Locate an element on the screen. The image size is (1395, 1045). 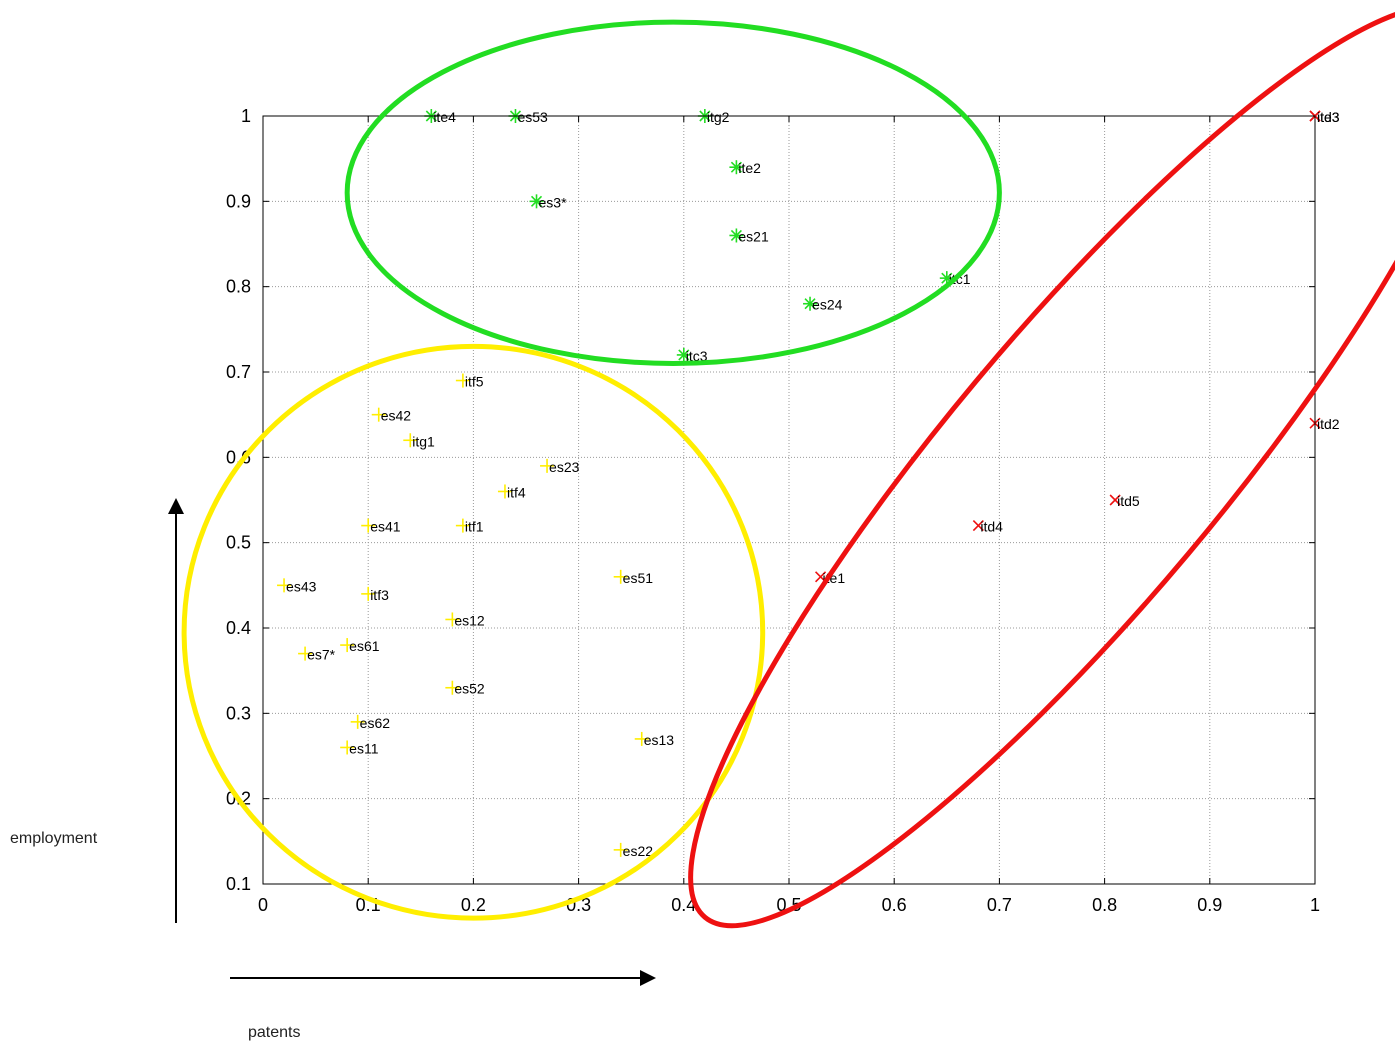
y-tick-label: 0.4 is located at coordinates (238, 628).